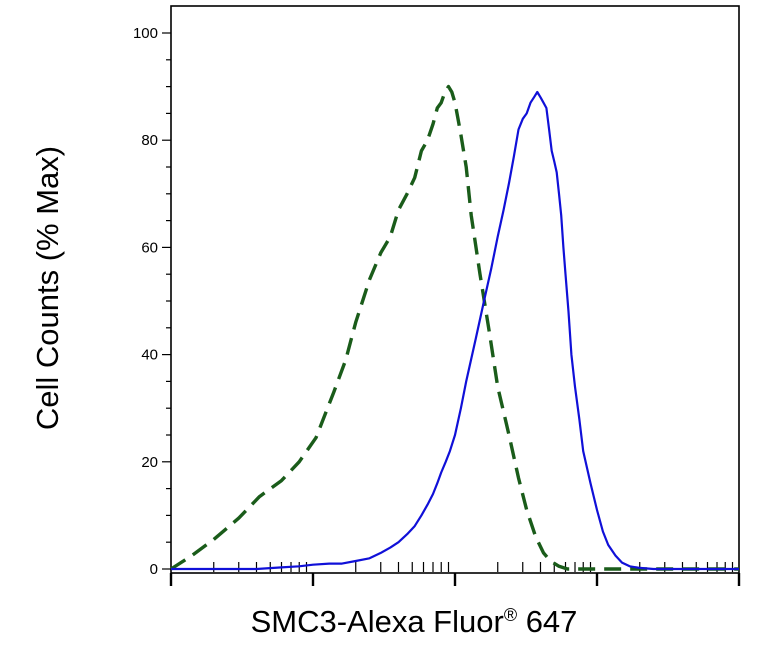  What do you see at coordinates (455, 574) in the screenshot?
I see `x-axis` at bounding box center [455, 574].